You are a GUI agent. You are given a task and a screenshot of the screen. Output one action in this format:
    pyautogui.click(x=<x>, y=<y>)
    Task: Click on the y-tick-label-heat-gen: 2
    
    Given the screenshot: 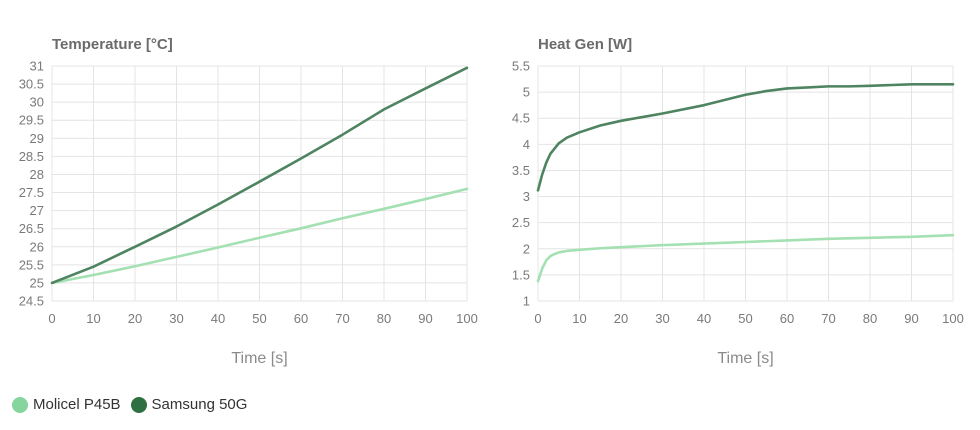 What is the action you would take?
    pyautogui.click(x=526, y=248)
    